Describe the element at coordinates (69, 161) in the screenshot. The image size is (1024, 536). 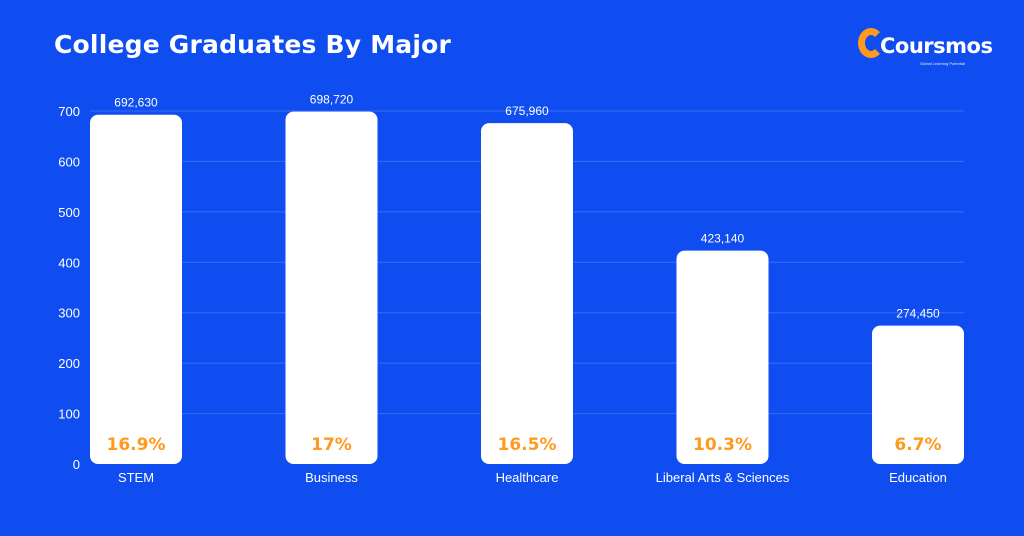
I see `y-tick-label: 600` at that location.